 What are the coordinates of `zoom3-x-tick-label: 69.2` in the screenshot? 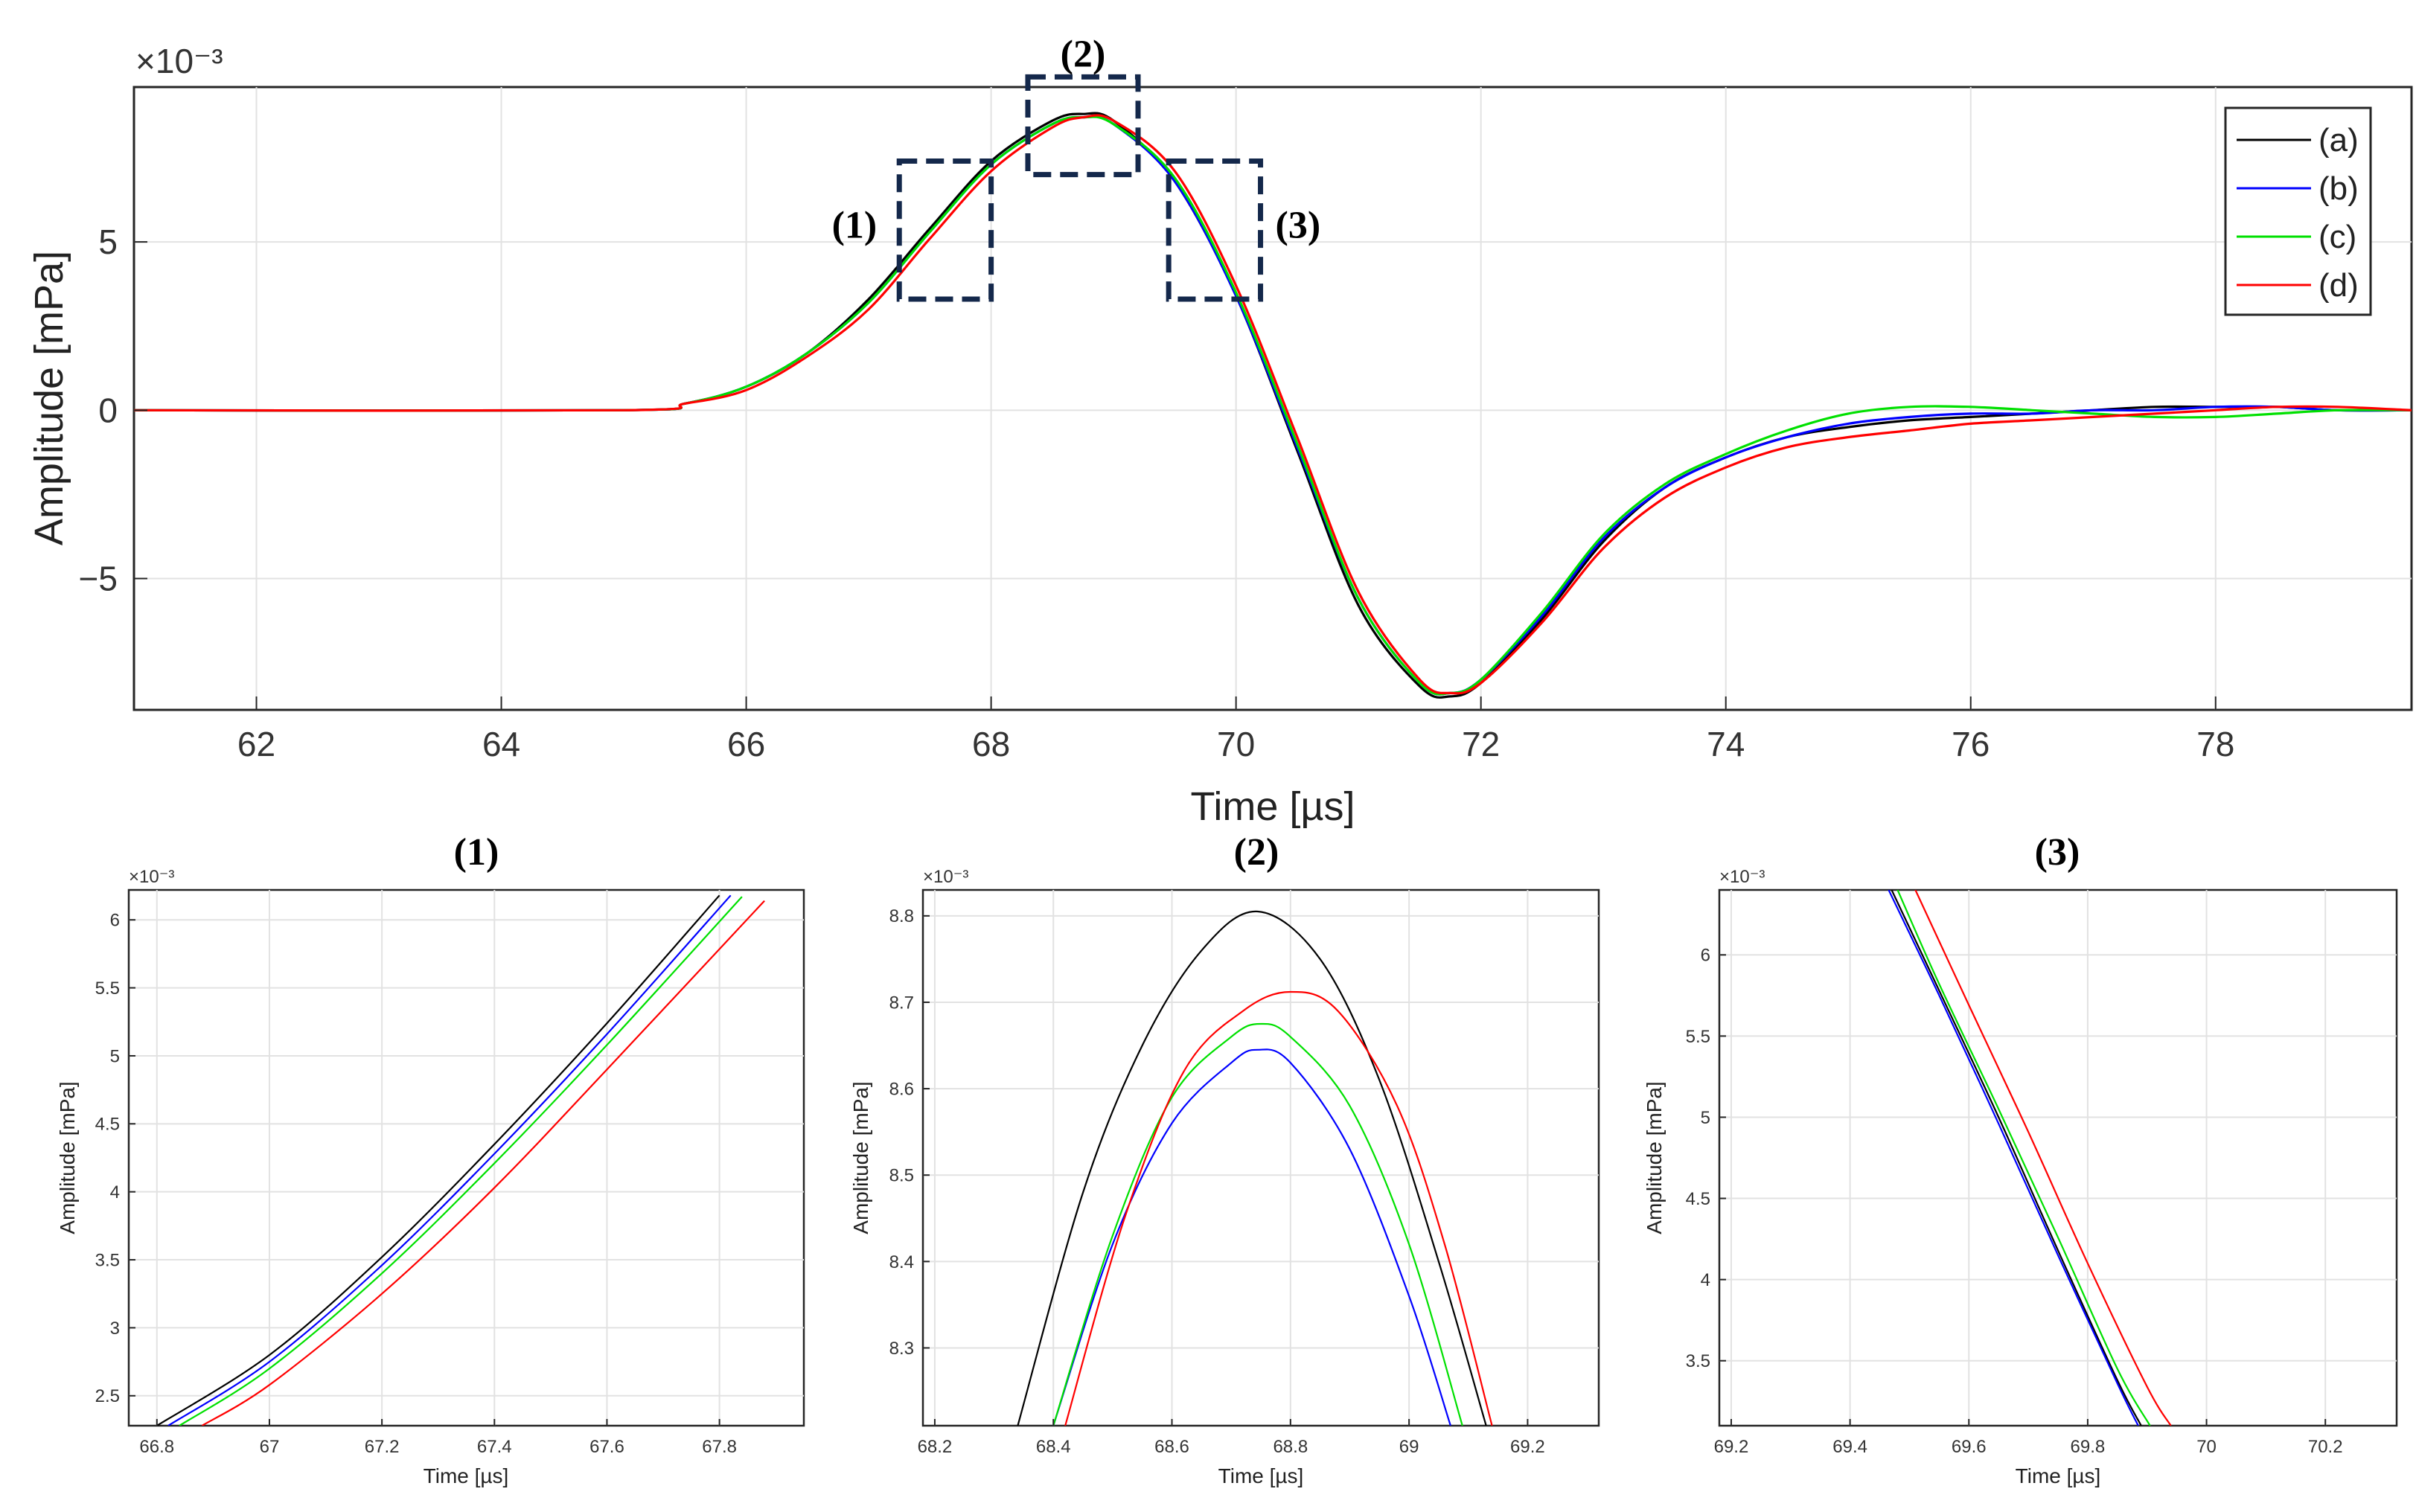 It's located at (1731, 1447).